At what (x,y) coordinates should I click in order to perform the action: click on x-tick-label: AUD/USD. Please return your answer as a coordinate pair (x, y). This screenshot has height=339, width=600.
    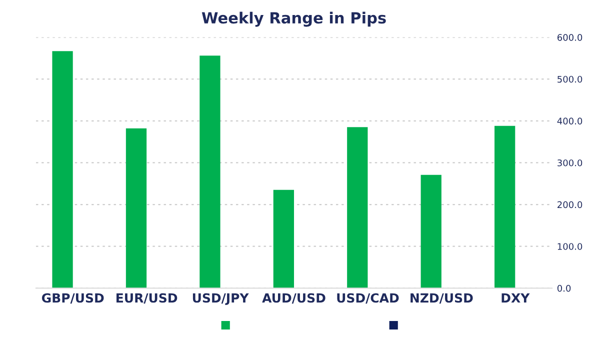
    Looking at the image, I should click on (294, 298).